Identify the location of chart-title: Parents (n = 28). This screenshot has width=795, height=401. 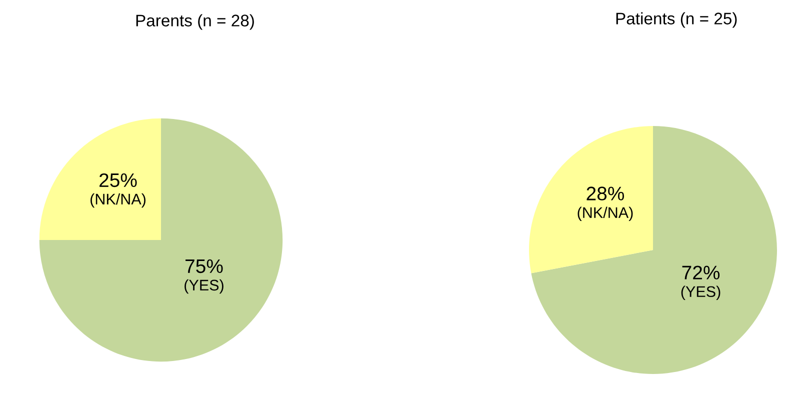
(195, 22).